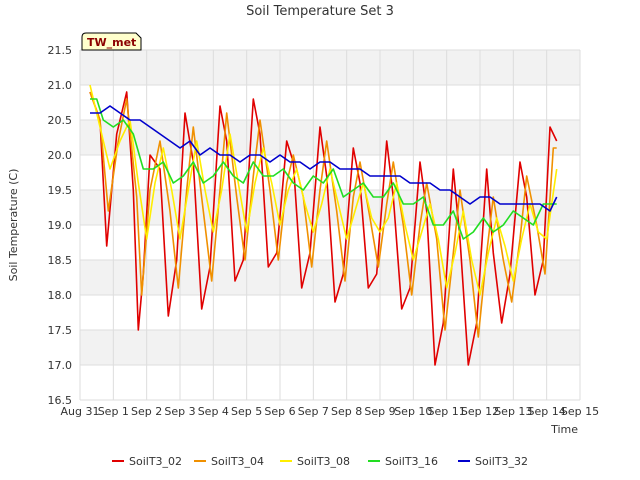  I want to click on y-tick-label: 17.5, so click(60, 330).